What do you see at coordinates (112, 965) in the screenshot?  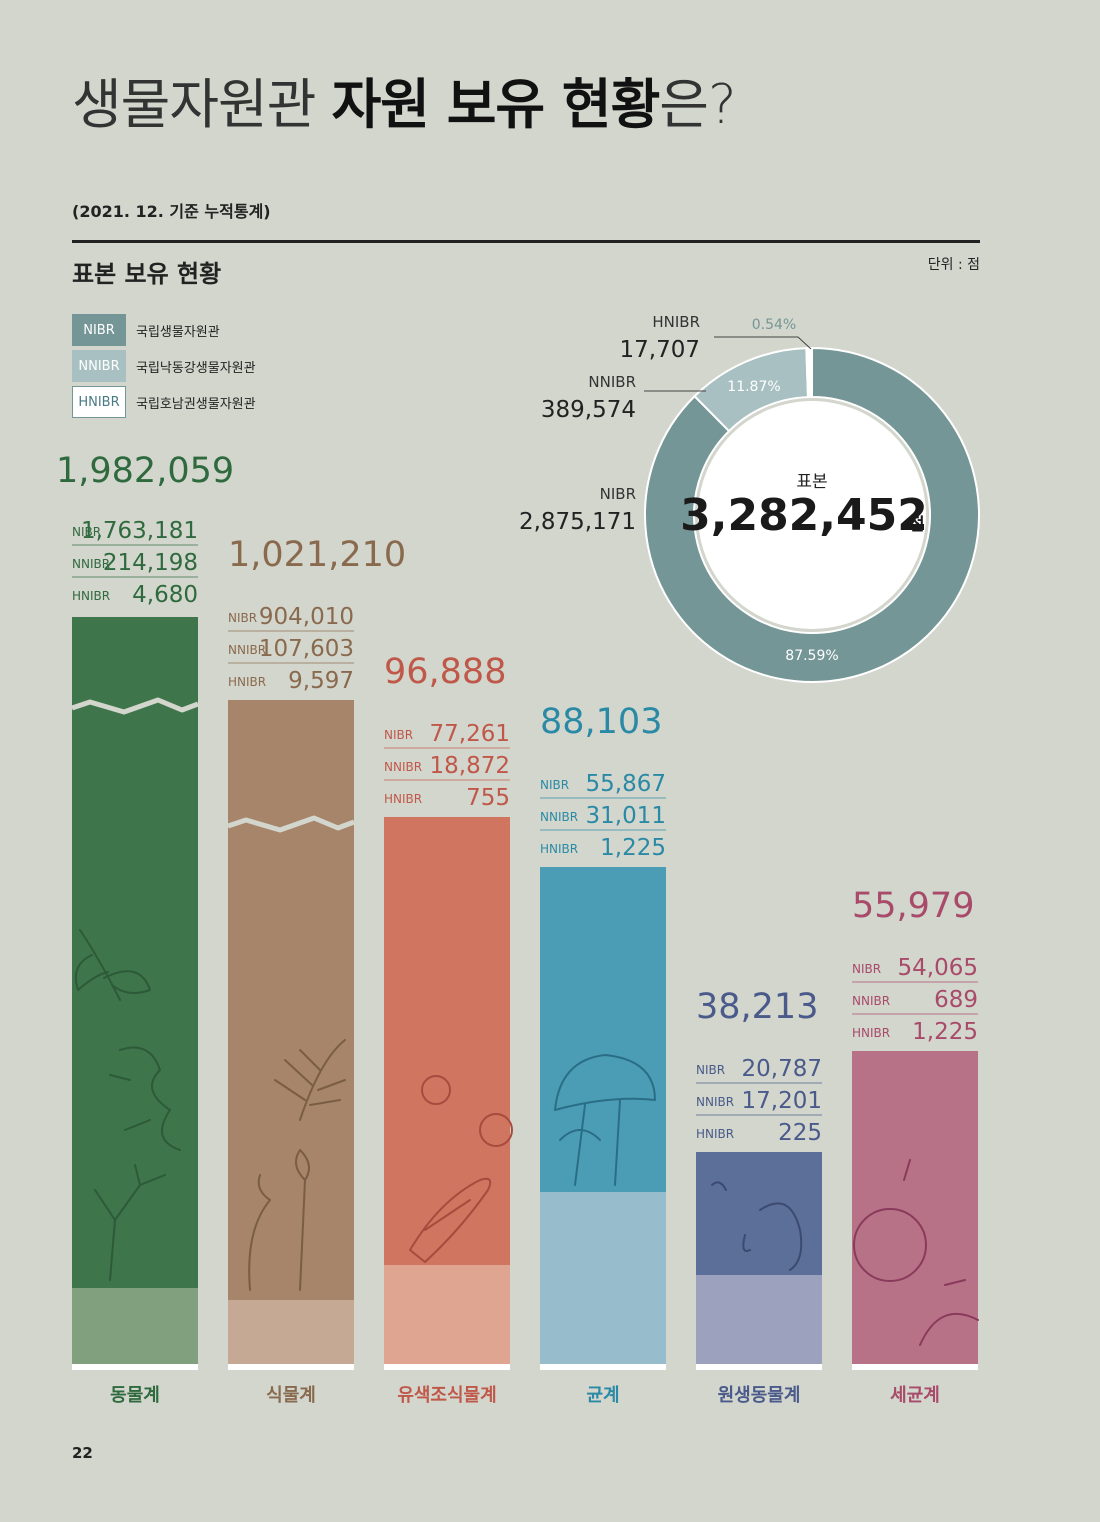 I see `dragonfly-icon` at bounding box center [112, 965].